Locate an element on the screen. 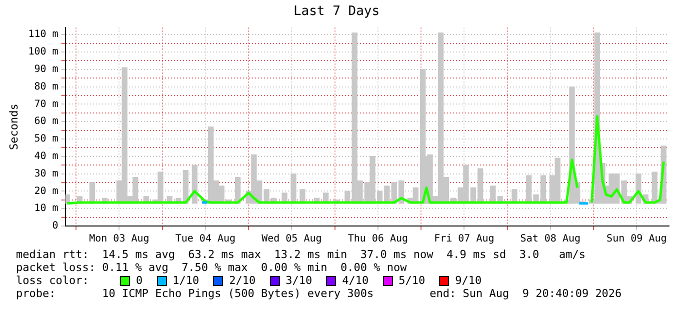 The width and height of the screenshot is (697, 315). y-axis-title: Seconds is located at coordinates (13, 127).